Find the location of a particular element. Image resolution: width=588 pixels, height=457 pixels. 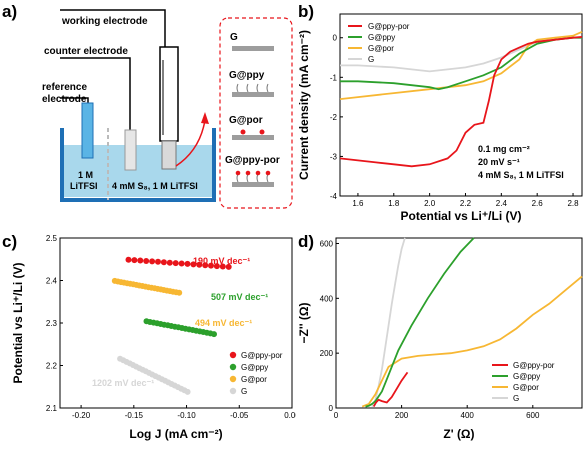

panel-d-label: d) is located at coordinates (306, 241).